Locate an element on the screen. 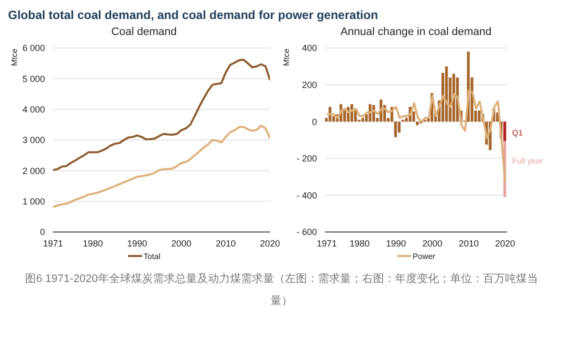 Image resolution: width=563 pixels, height=345 pixels. chart-title: Annual change in coal demand is located at coordinates (416, 33).